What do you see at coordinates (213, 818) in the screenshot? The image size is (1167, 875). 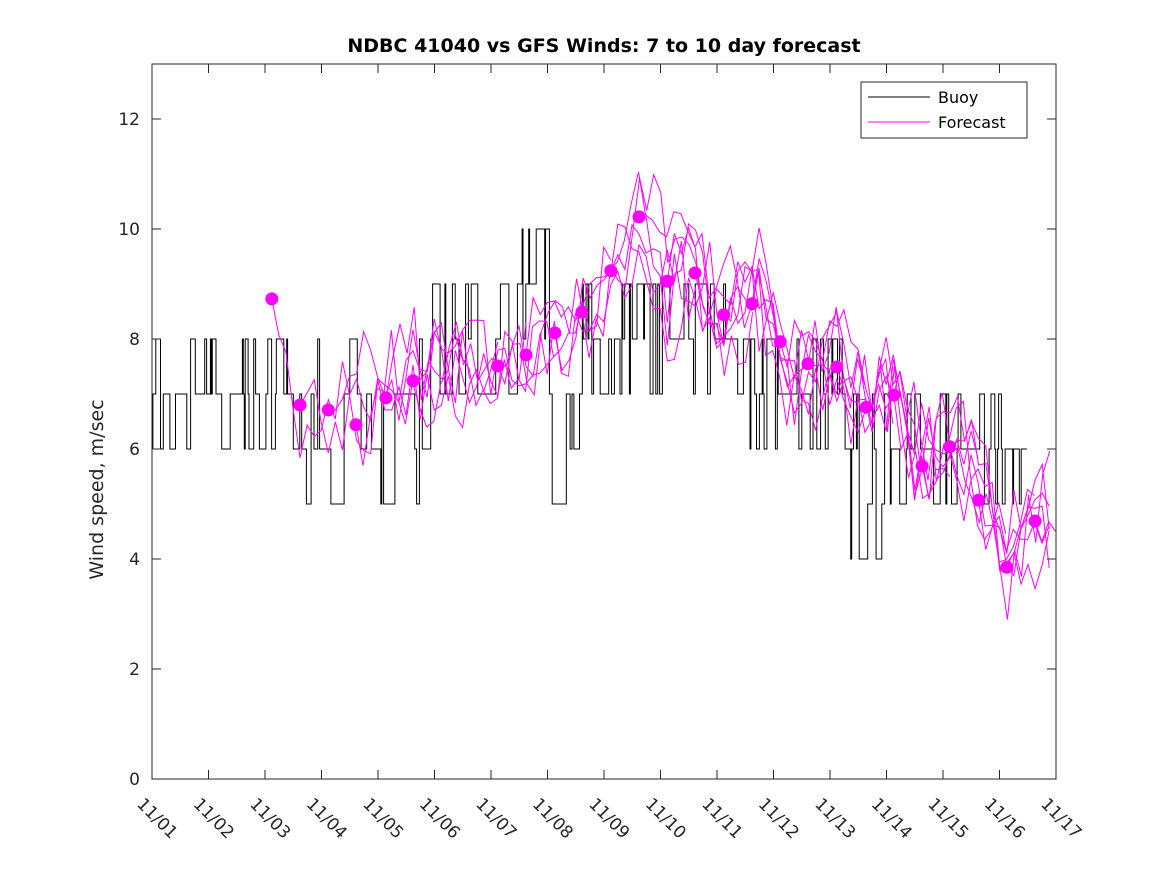 I see `x-tick-label: 11/02` at bounding box center [213, 818].